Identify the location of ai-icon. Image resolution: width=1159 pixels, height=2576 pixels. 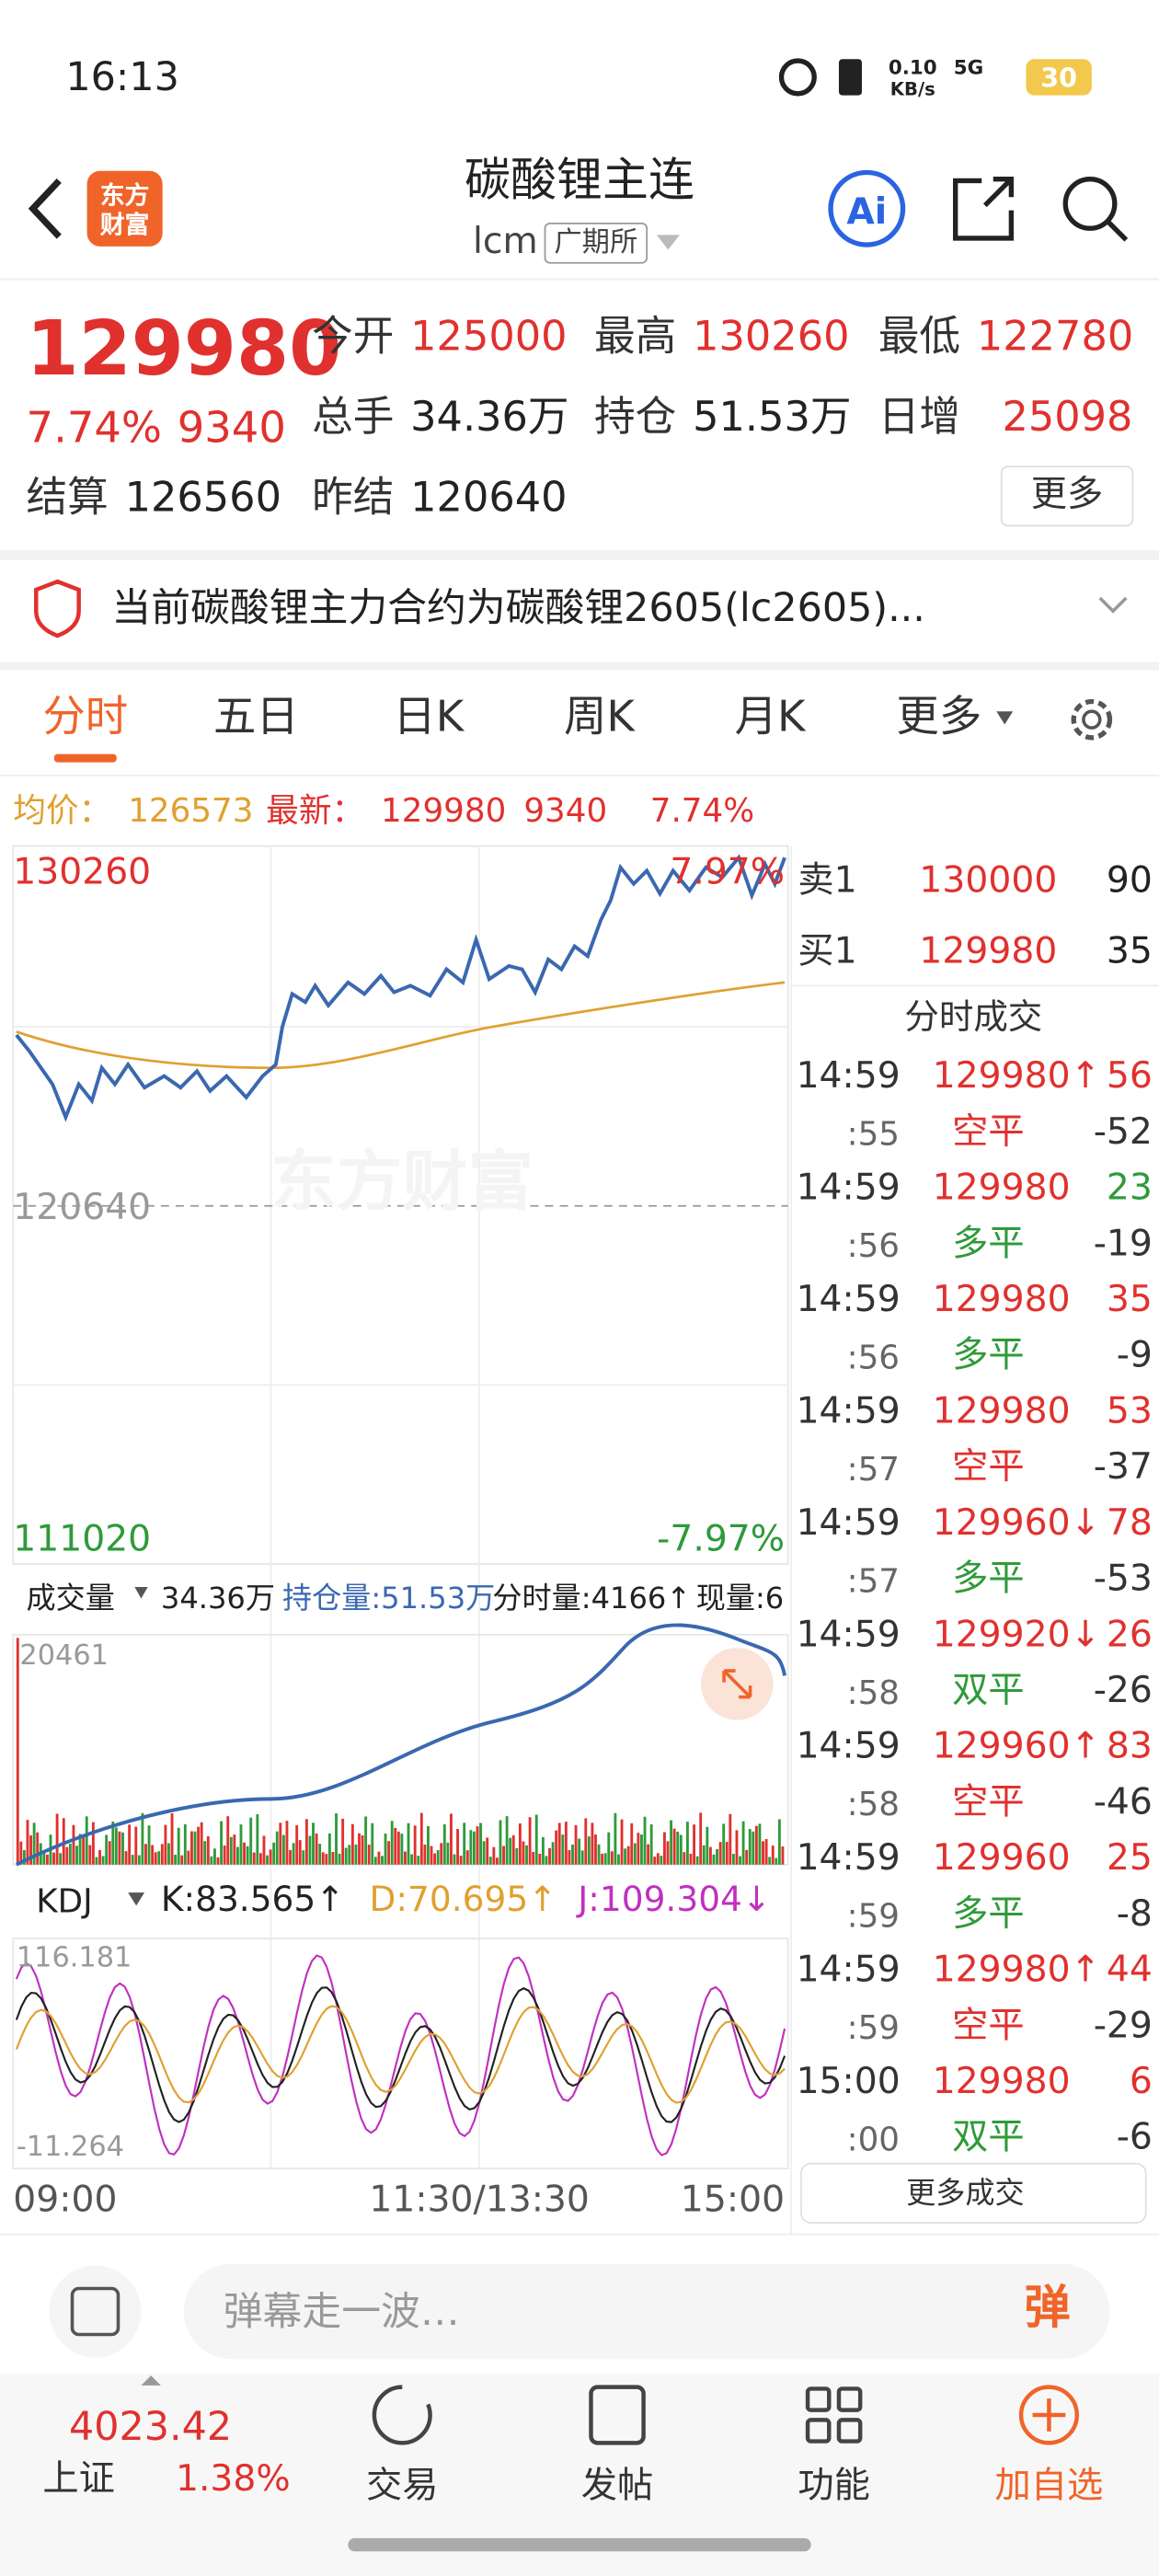
(867, 208).